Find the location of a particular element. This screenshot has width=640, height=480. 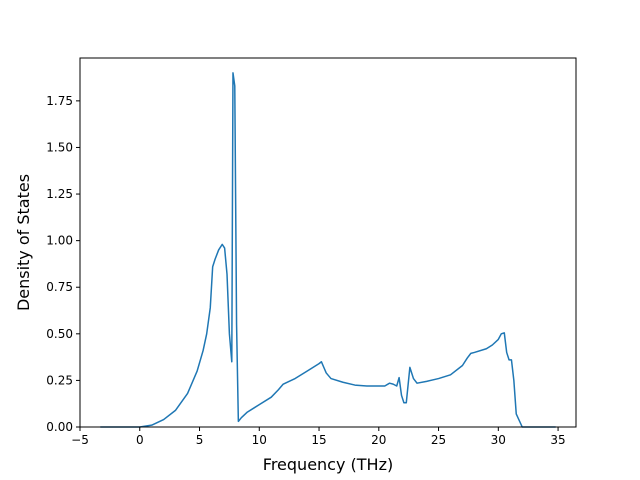

x-axis-label: Frequency (THz) is located at coordinates (328, 464).